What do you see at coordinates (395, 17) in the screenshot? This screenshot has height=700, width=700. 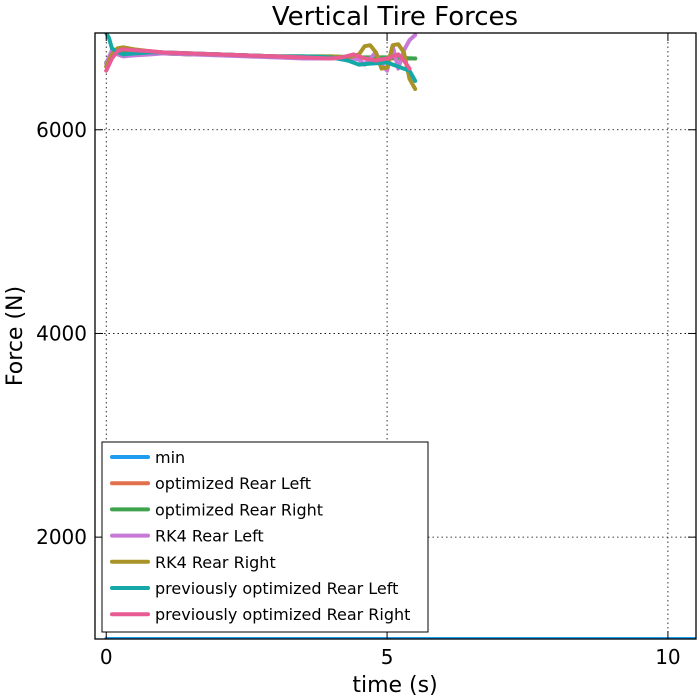 I see `chart-title: Vertical Tire Forces` at bounding box center [395, 17].